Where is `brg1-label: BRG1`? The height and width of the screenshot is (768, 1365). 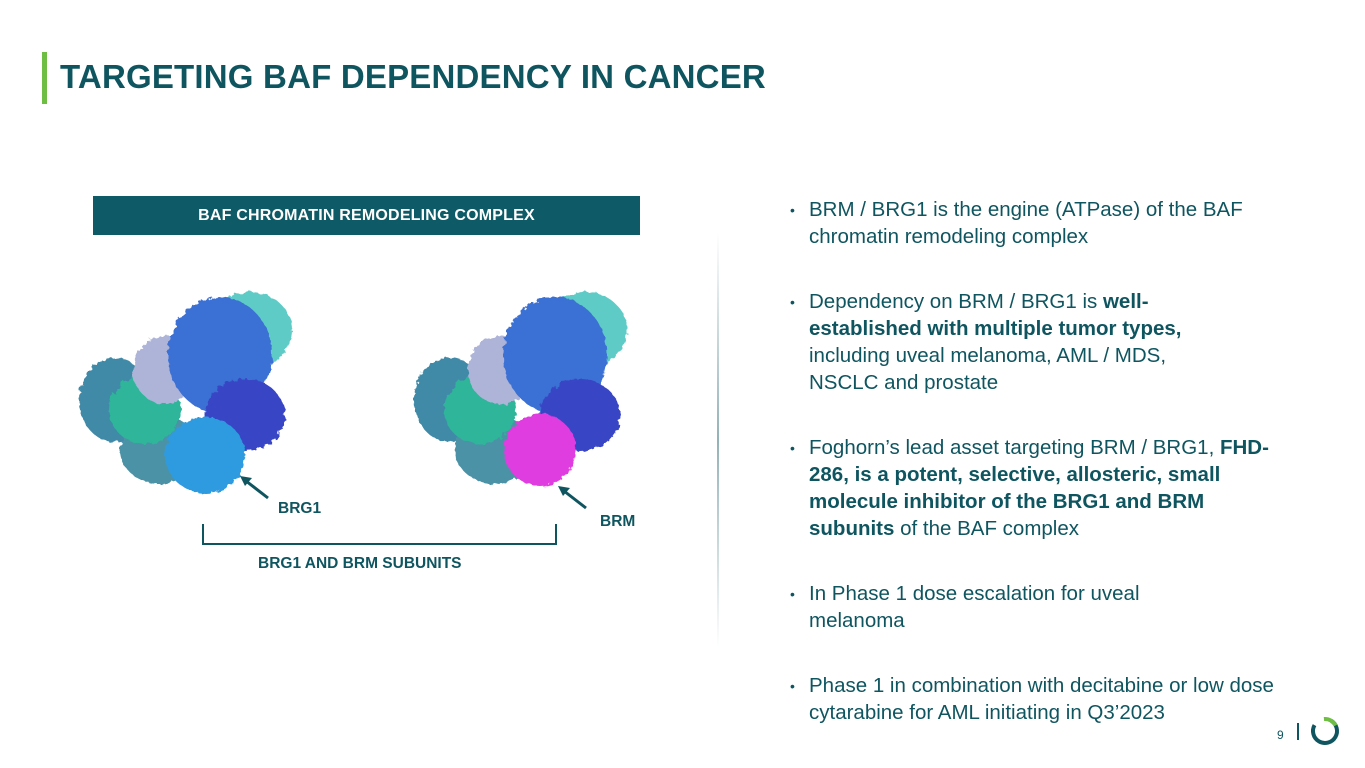 brg1-label: BRG1 is located at coordinates (300, 508).